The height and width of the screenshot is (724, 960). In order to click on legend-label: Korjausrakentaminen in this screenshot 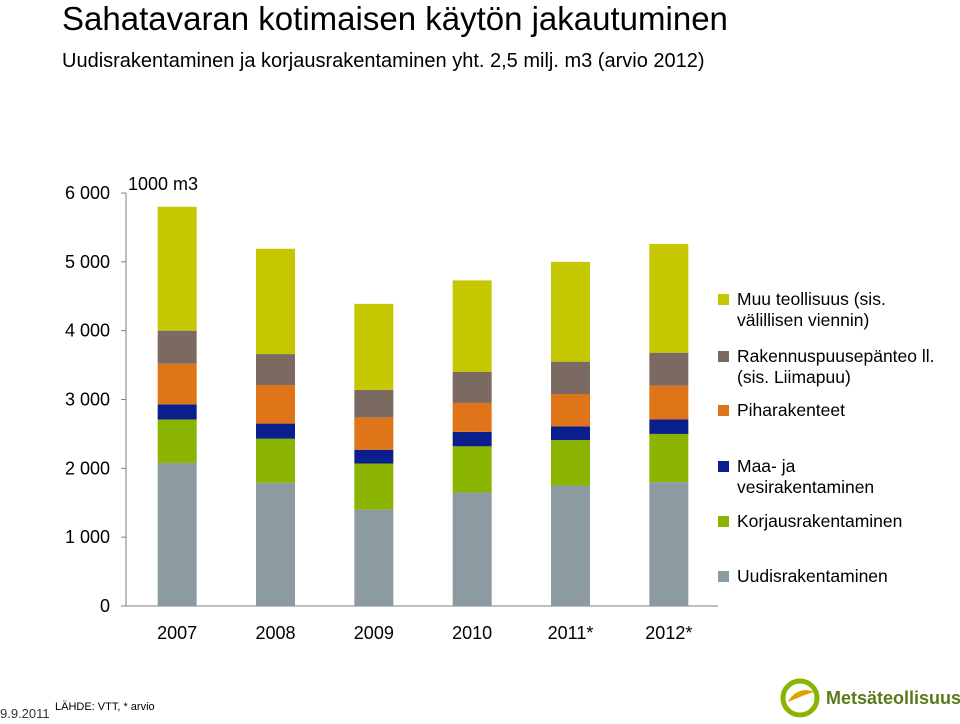, I will do `click(820, 521)`.